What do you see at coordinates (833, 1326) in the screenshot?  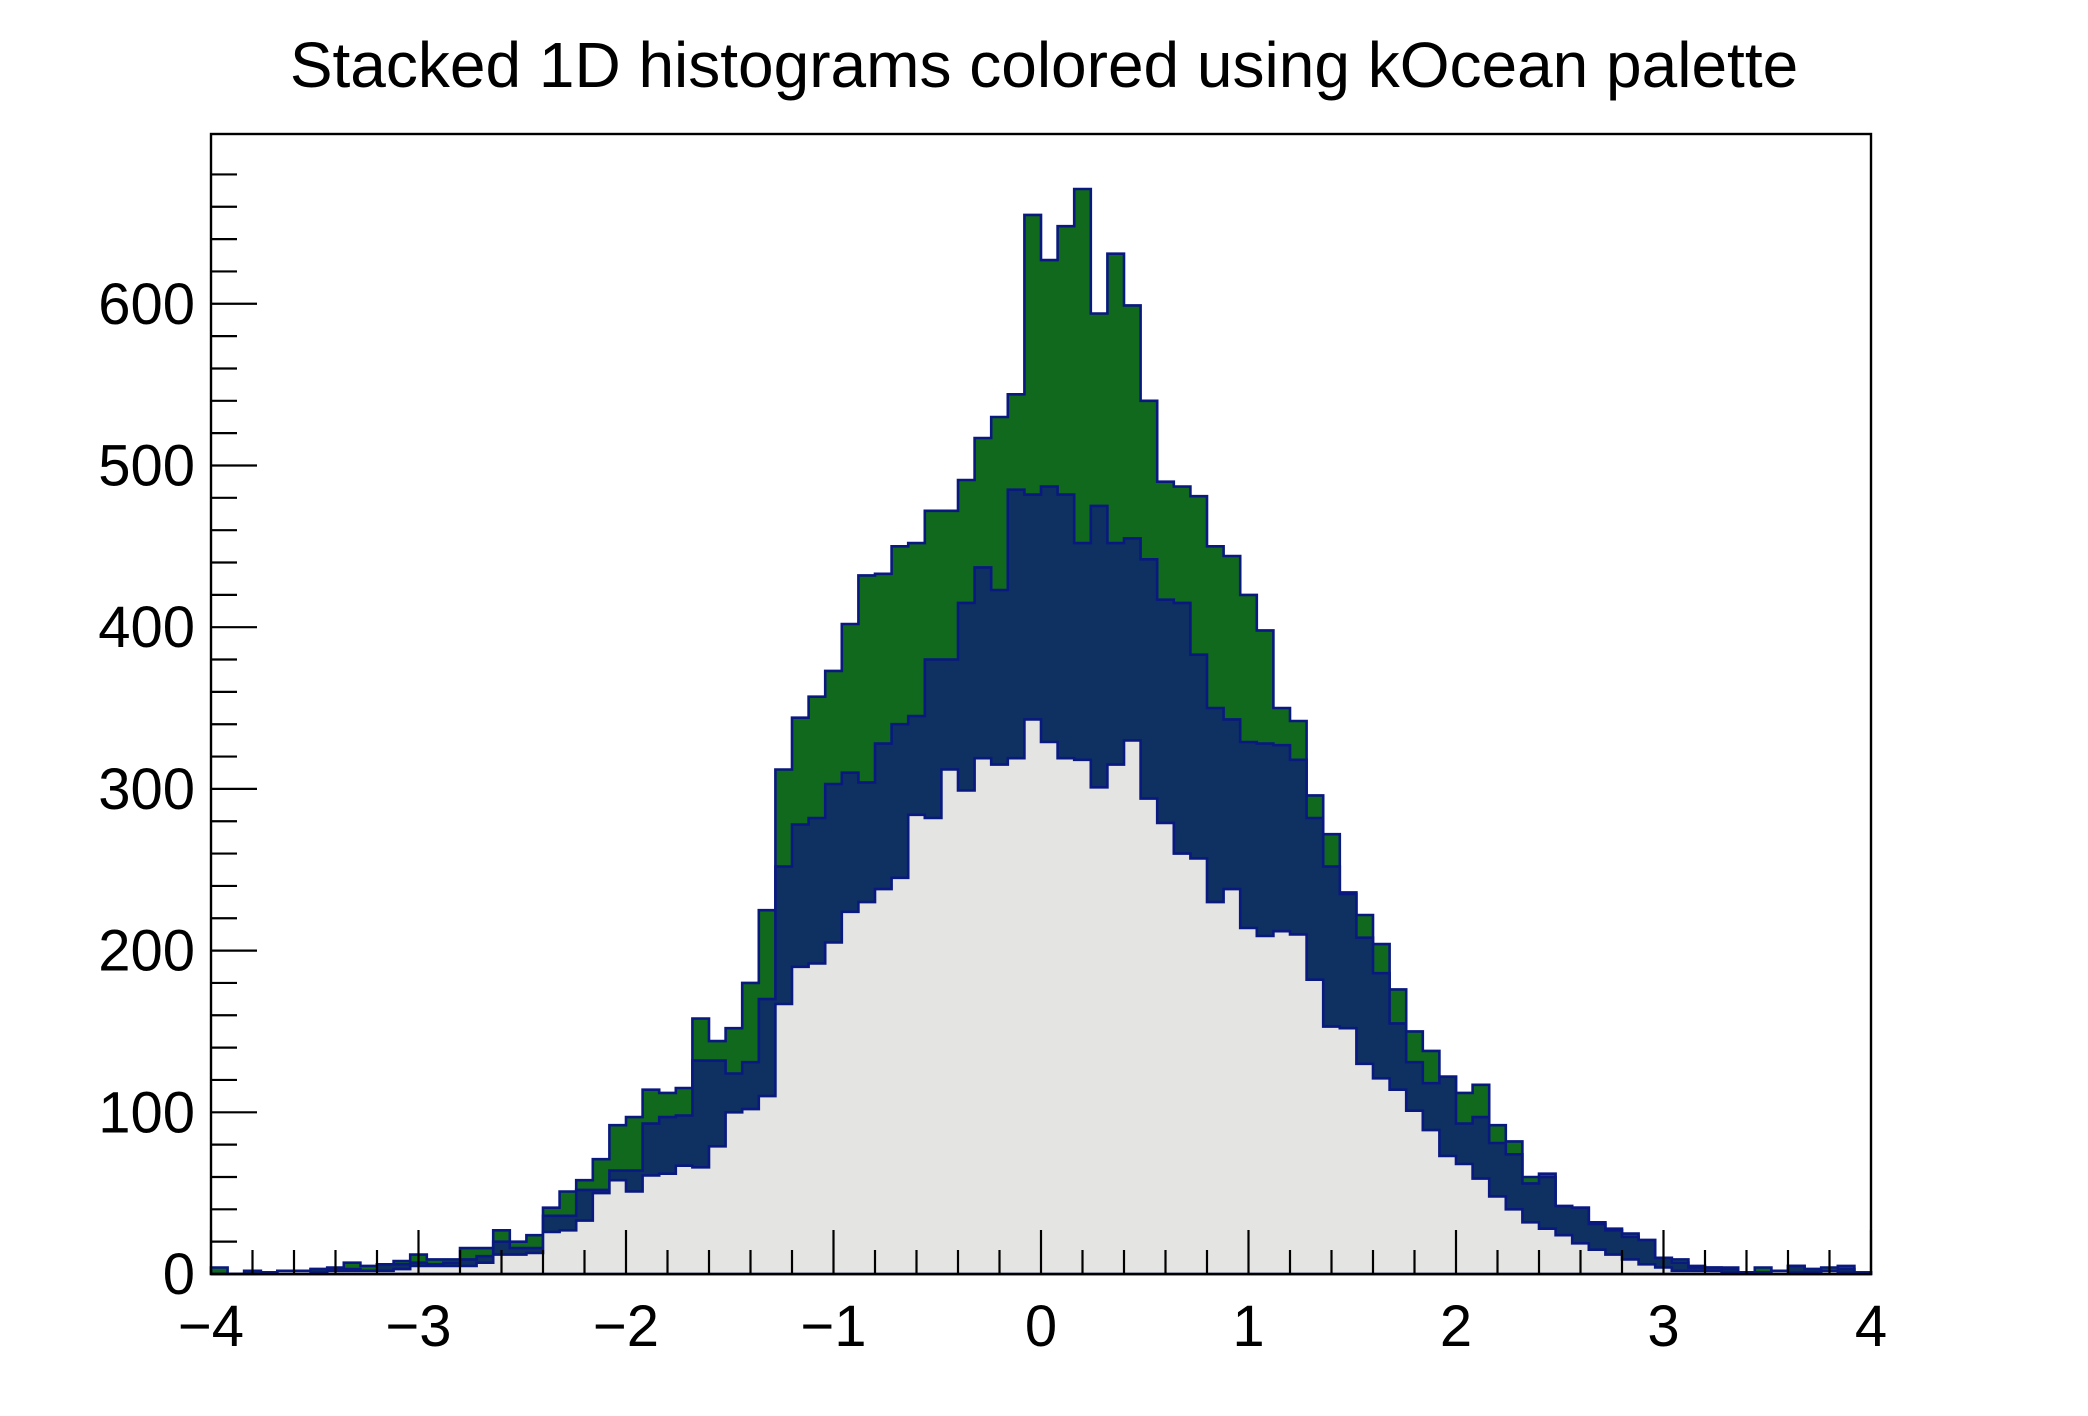 I see `x-tick-label: −1` at bounding box center [833, 1326].